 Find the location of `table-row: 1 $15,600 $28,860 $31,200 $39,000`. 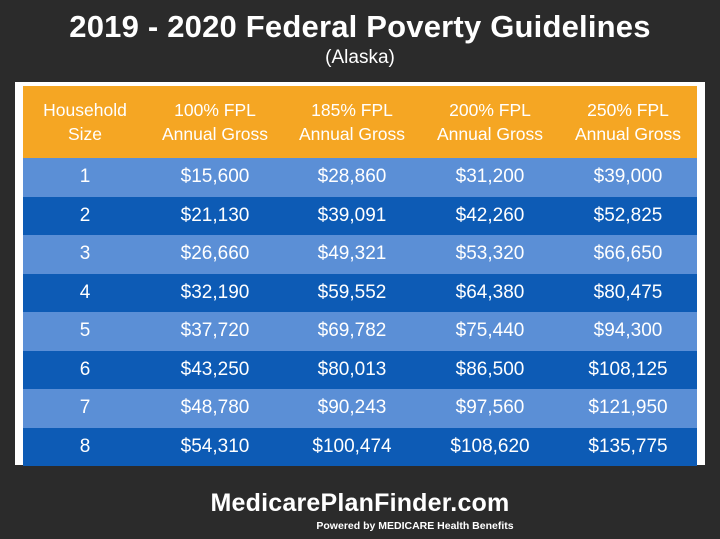

table-row: 1 $15,600 $28,860 $31,200 $39,000 is located at coordinates (360, 177).